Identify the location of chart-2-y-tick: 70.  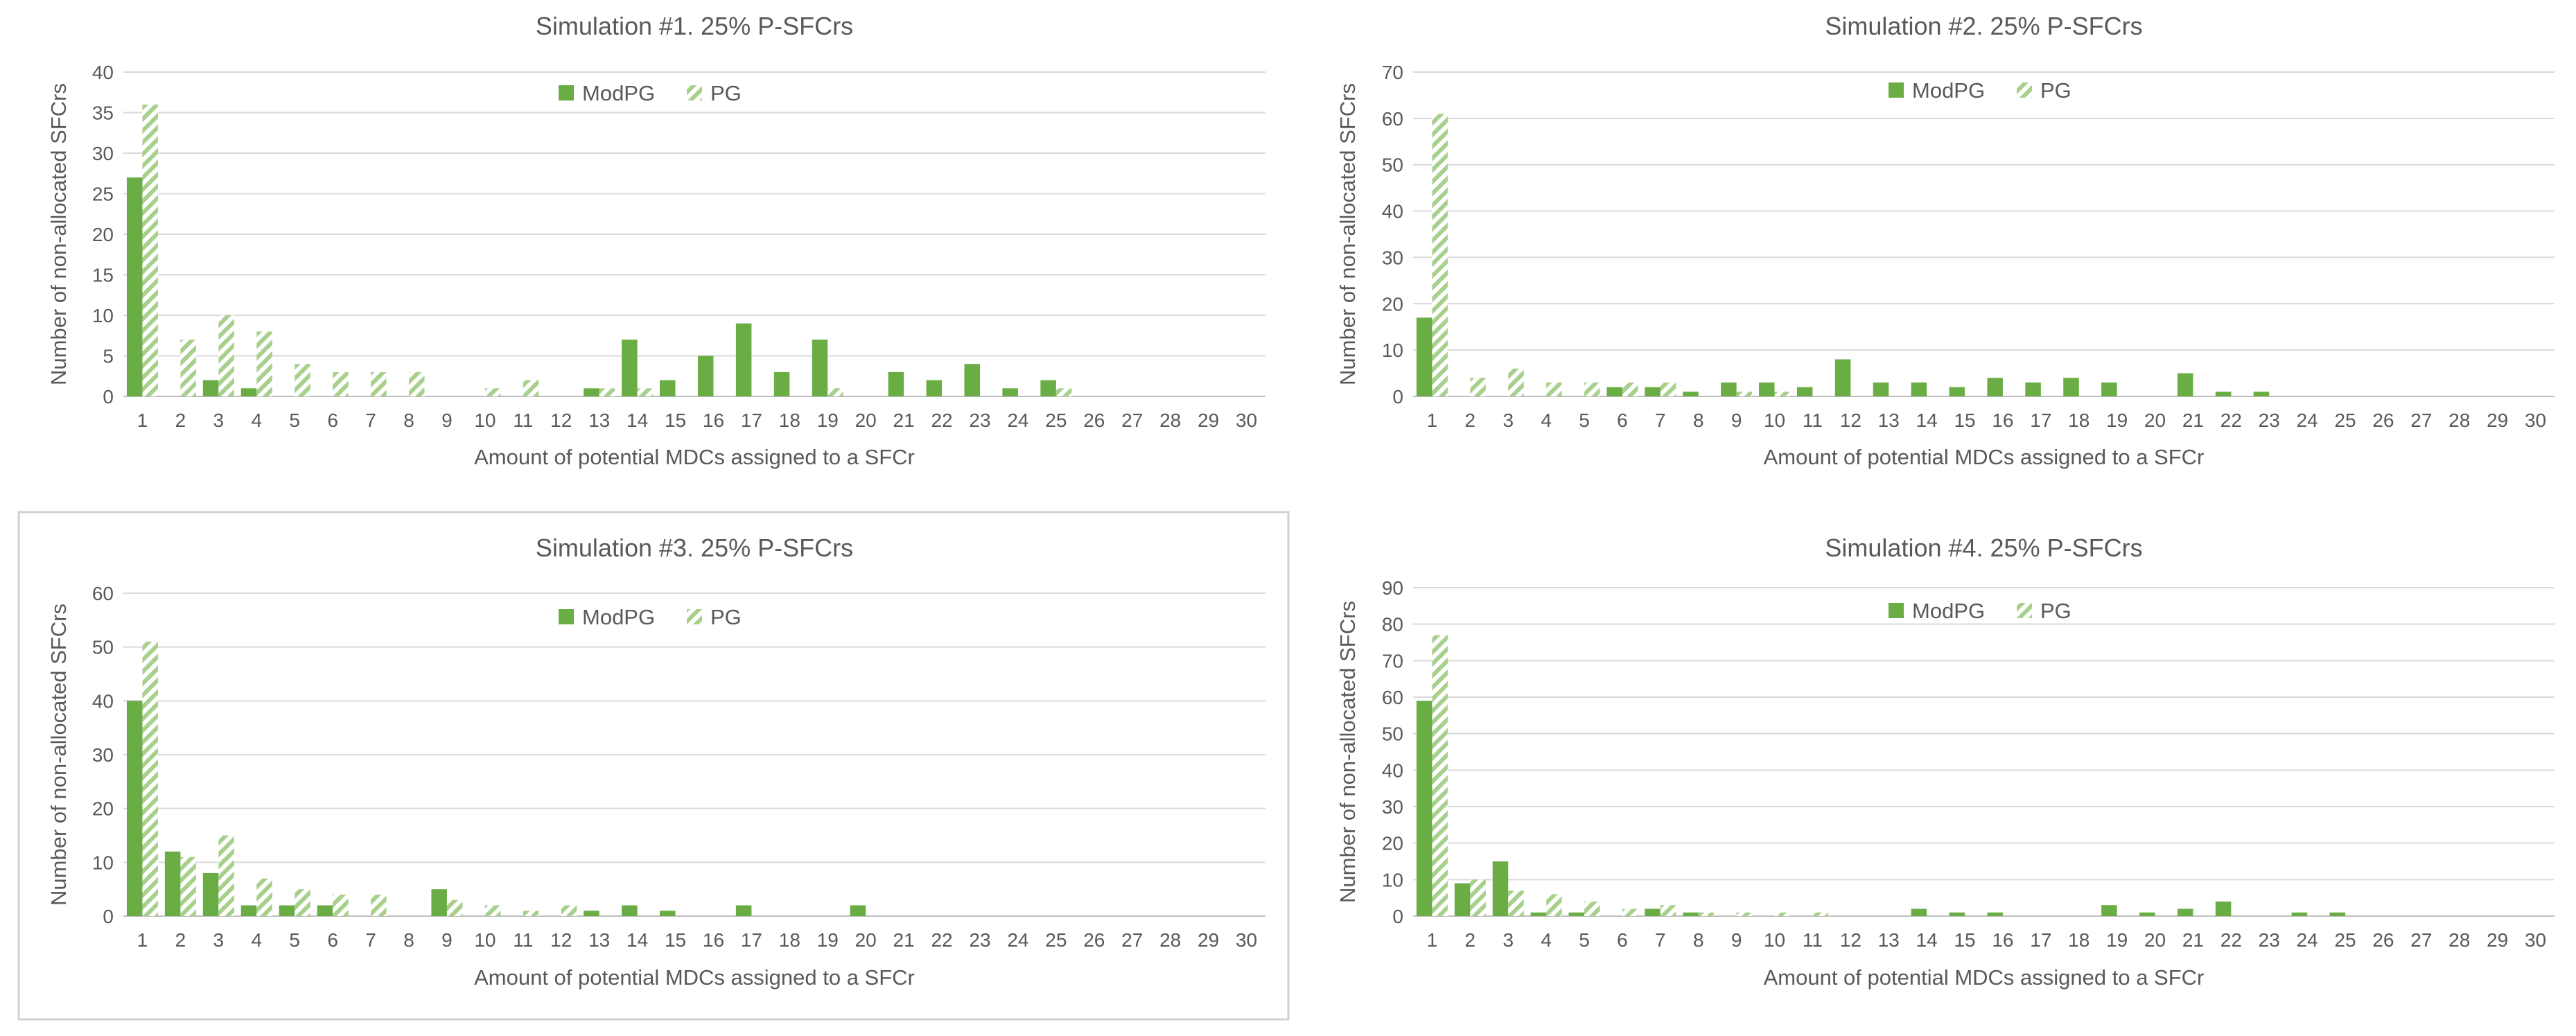
(1392, 72).